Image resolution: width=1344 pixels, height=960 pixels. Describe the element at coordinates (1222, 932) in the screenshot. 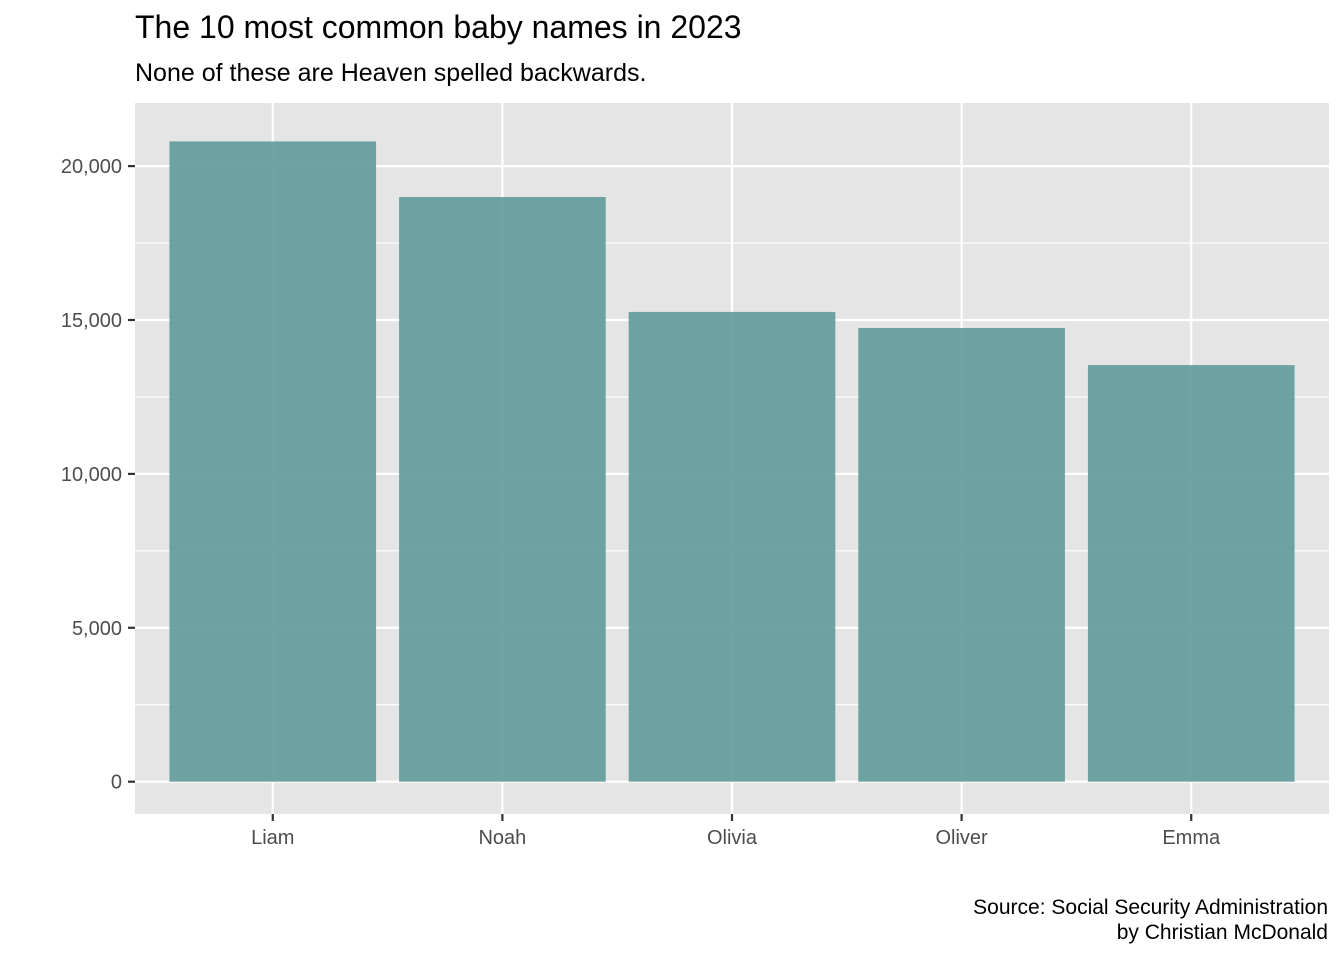

I see `caption-author: by Christian McDonald` at that location.